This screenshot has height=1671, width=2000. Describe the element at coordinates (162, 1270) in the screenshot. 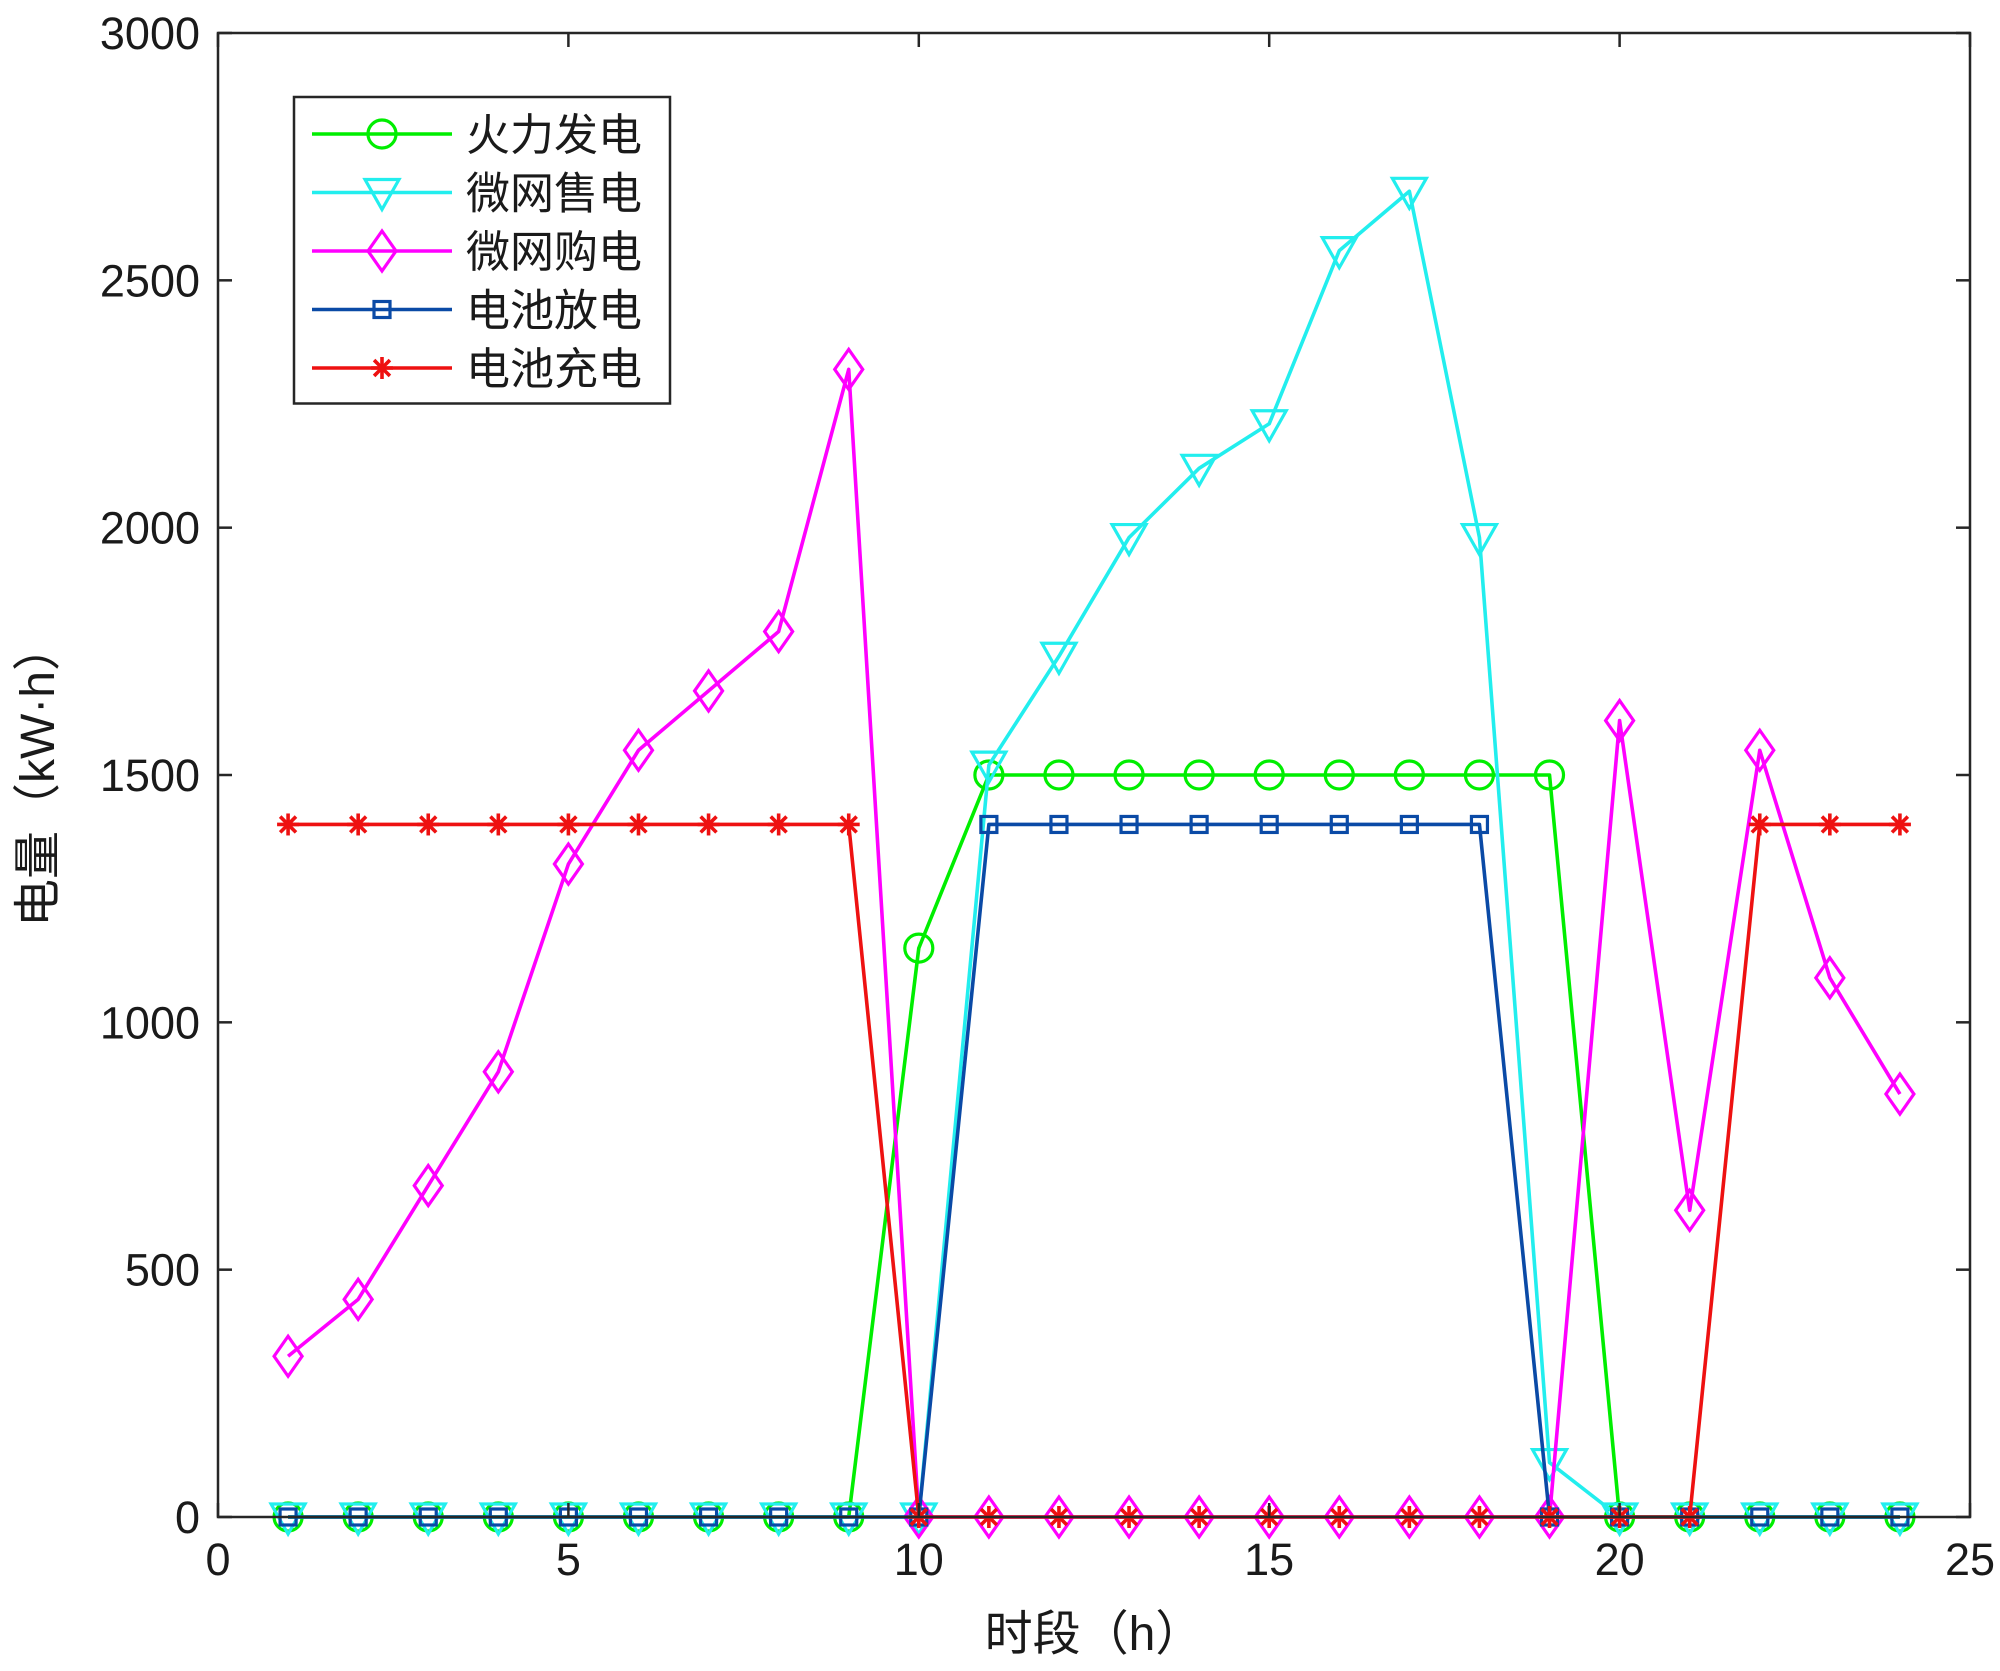

I see `y-tick-label: 500` at that location.